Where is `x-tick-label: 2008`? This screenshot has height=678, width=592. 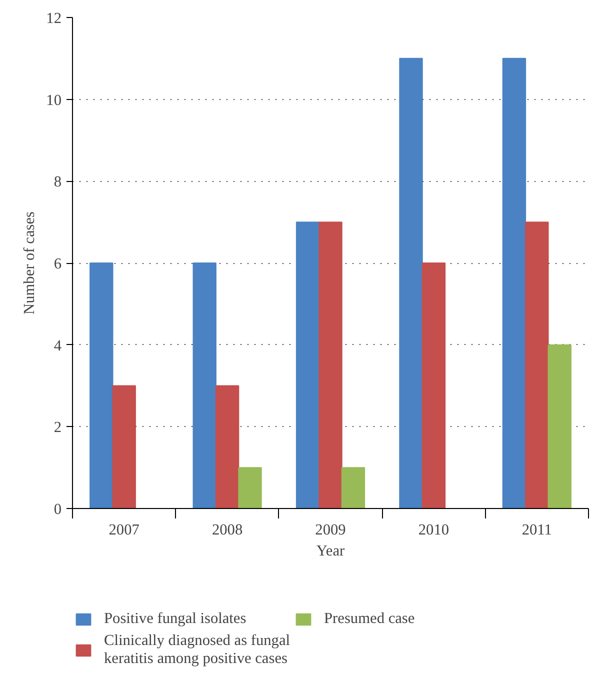
x-tick-label: 2008 is located at coordinates (227, 530).